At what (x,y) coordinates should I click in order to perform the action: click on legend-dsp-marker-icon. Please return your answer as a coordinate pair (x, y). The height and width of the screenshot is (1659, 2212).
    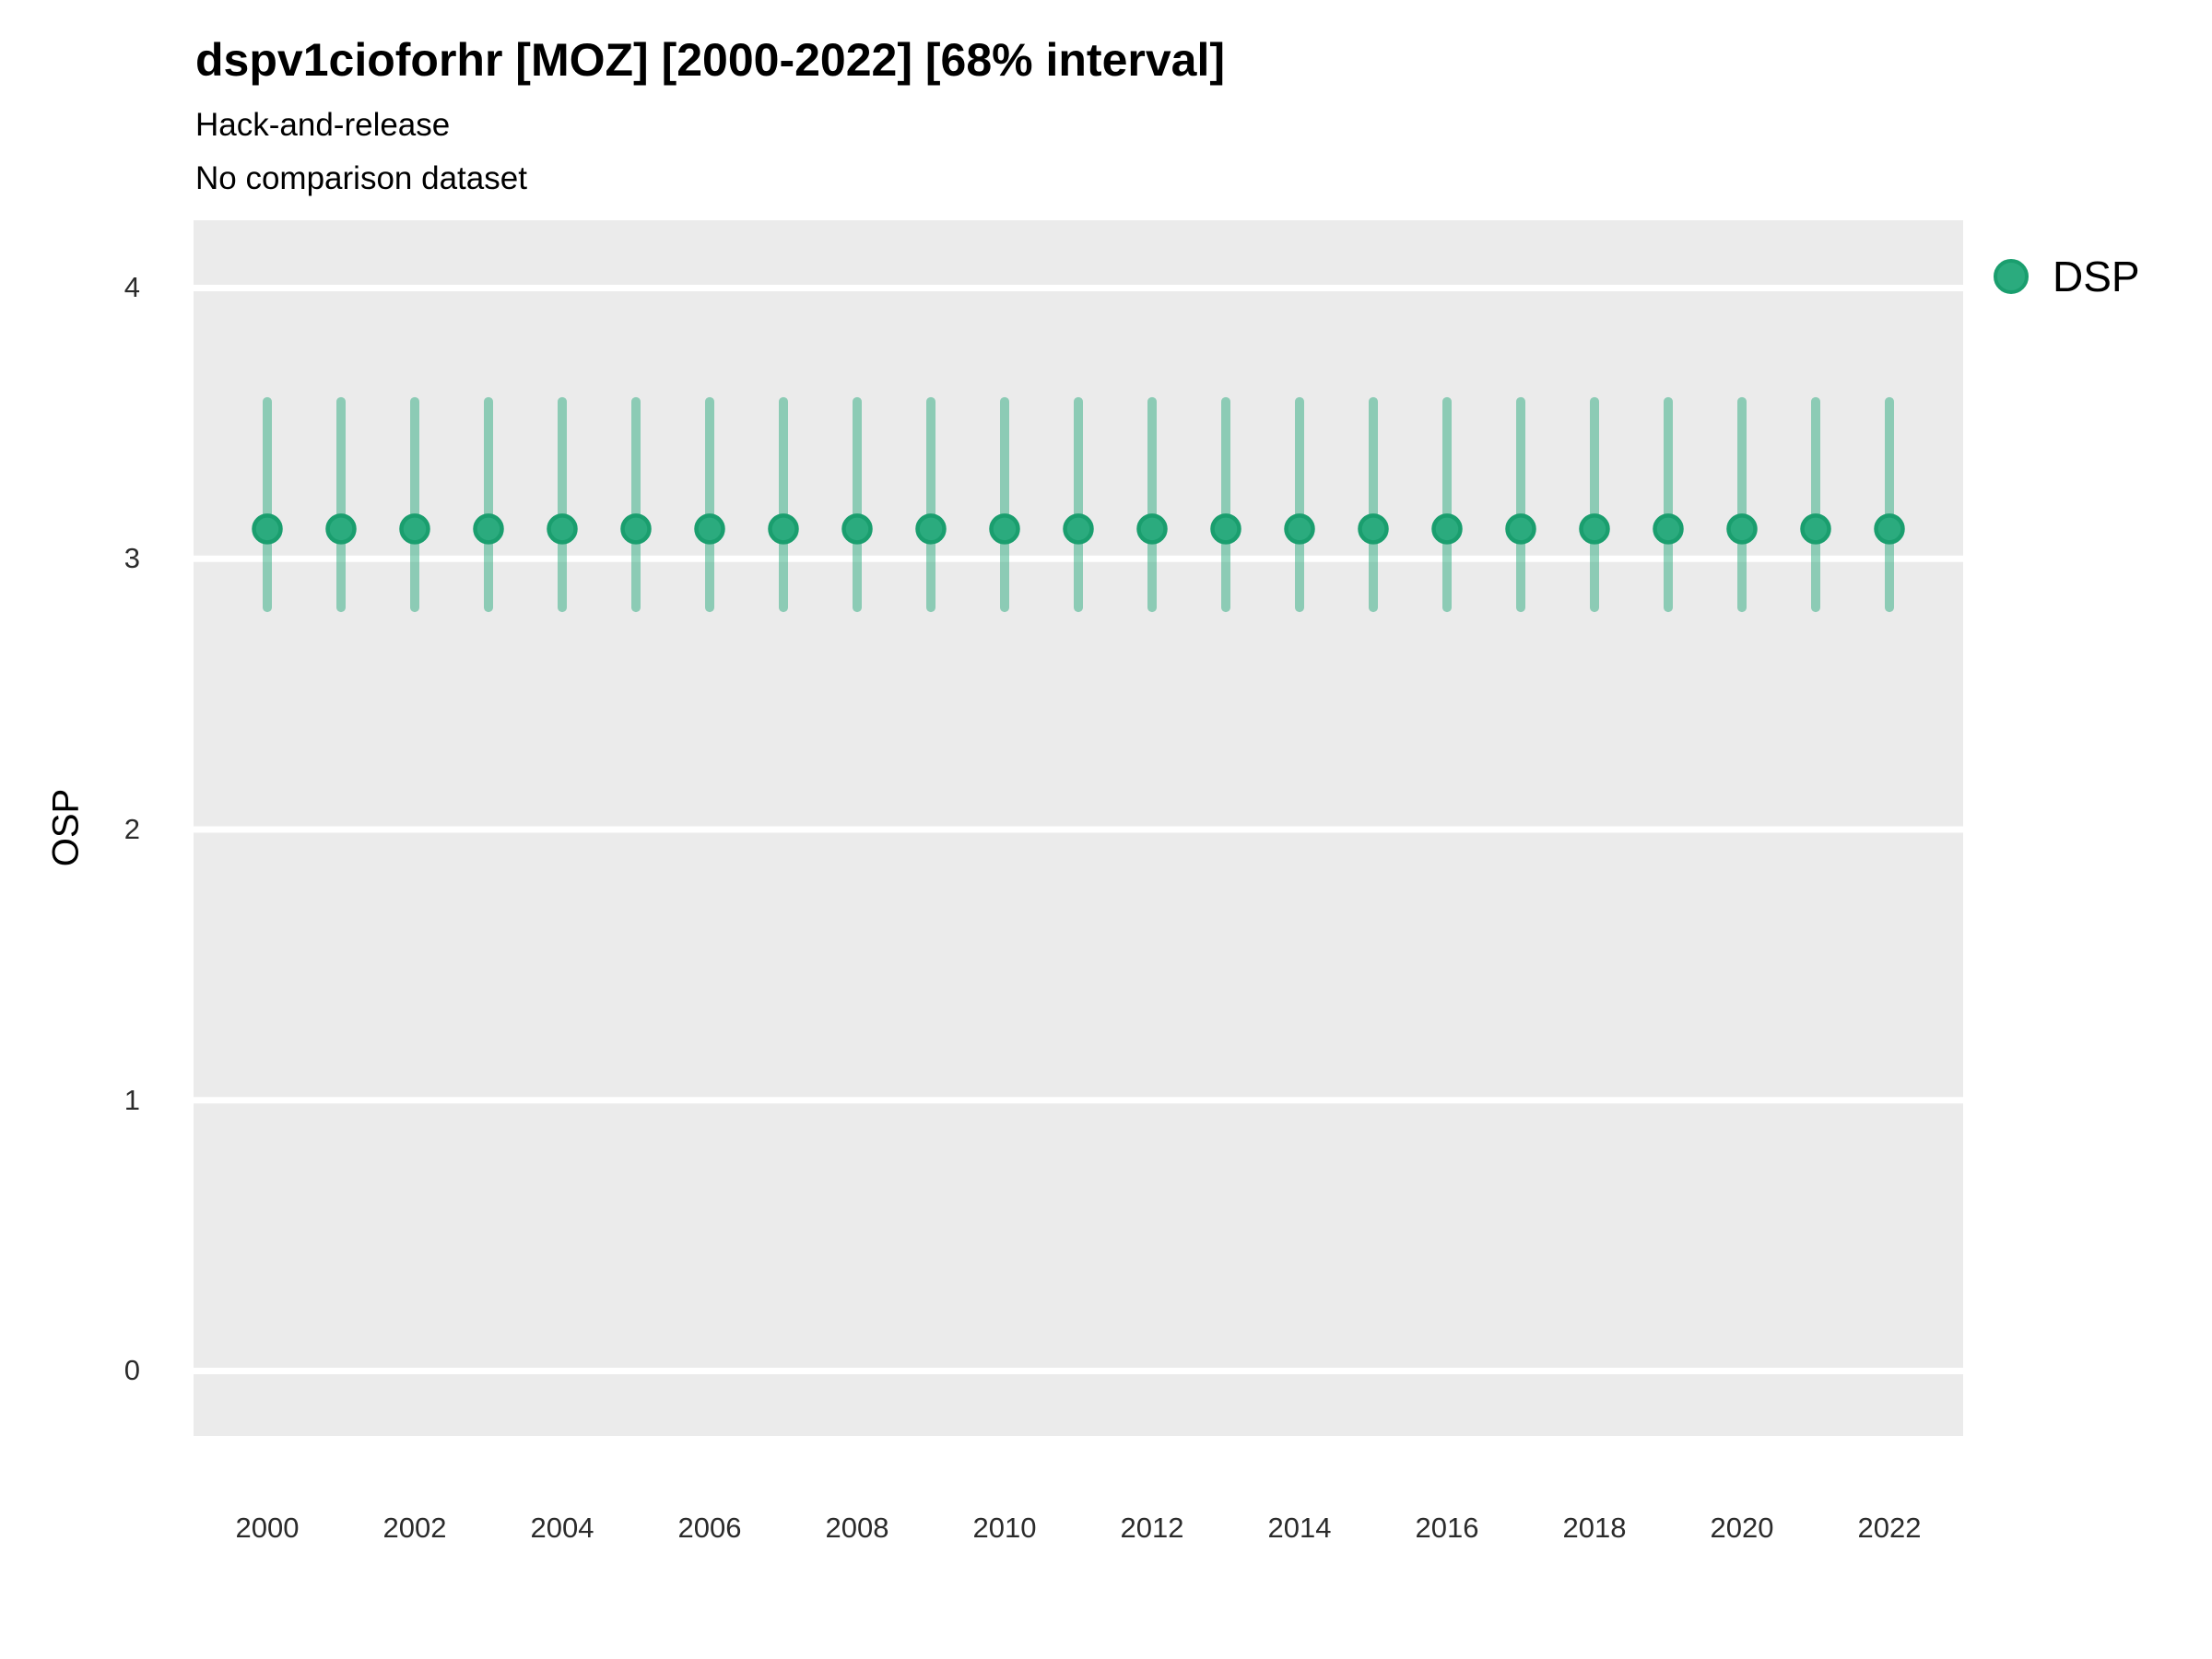
    Looking at the image, I should click on (2011, 276).